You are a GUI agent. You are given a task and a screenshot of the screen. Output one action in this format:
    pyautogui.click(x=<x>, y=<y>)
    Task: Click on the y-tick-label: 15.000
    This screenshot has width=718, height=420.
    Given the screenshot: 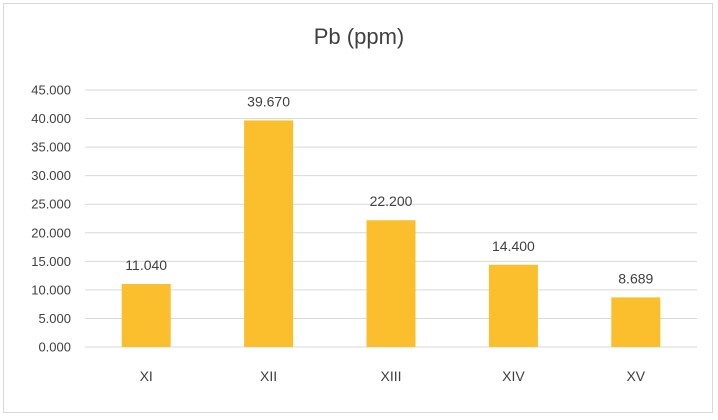 What is the action you would take?
    pyautogui.click(x=51, y=261)
    